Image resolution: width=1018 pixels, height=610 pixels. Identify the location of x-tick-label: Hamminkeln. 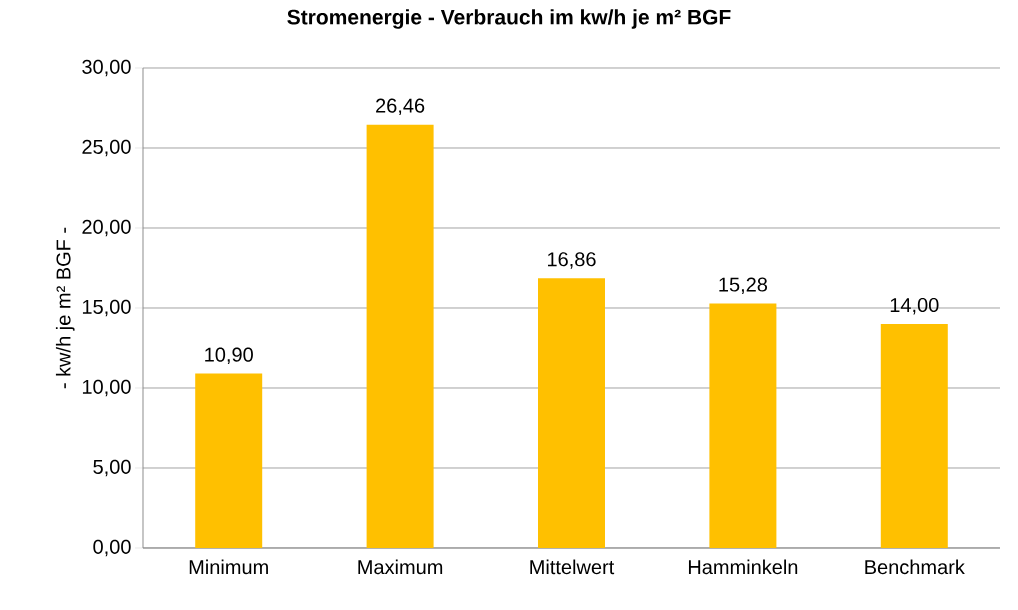
(743, 567).